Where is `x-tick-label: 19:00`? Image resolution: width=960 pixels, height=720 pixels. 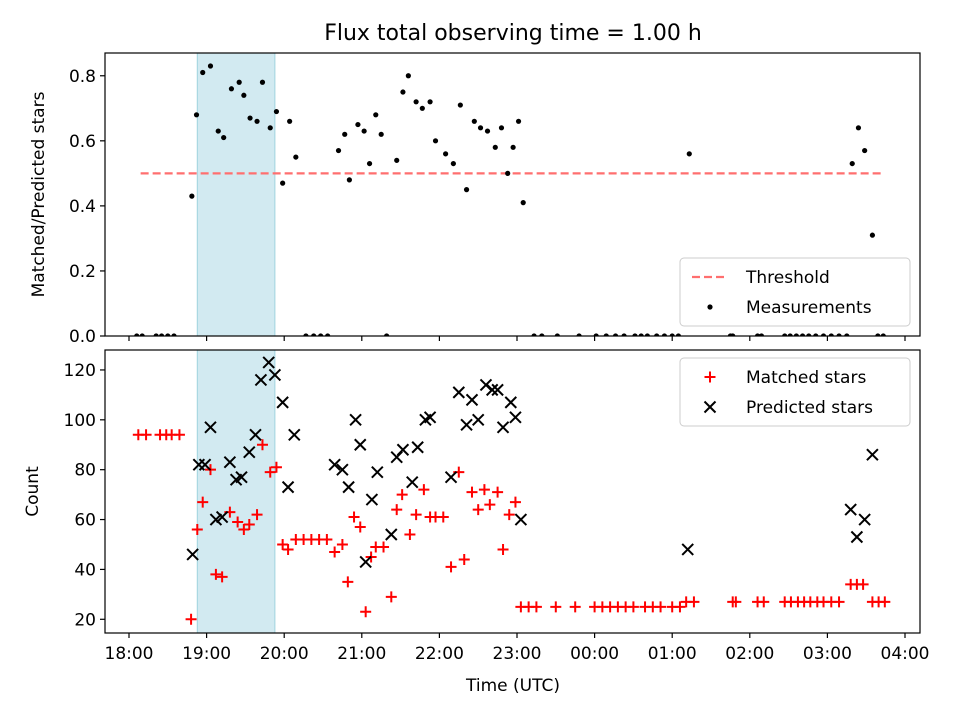
x-tick-label: 19:00 is located at coordinates (206, 654).